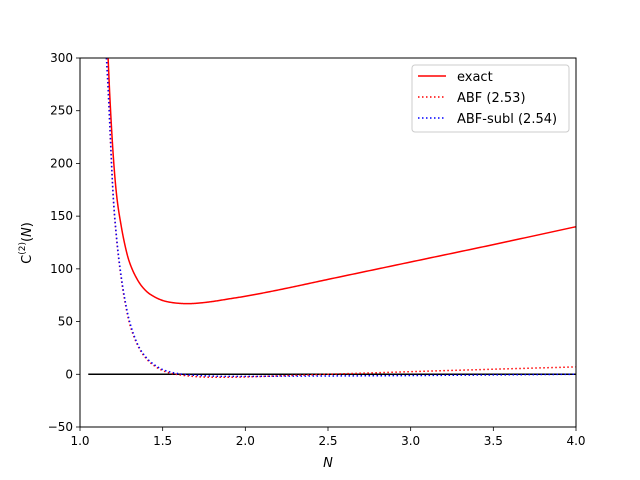  I want to click on legend-label-abf-subl: ABF-subl (2.54), so click(507, 119).